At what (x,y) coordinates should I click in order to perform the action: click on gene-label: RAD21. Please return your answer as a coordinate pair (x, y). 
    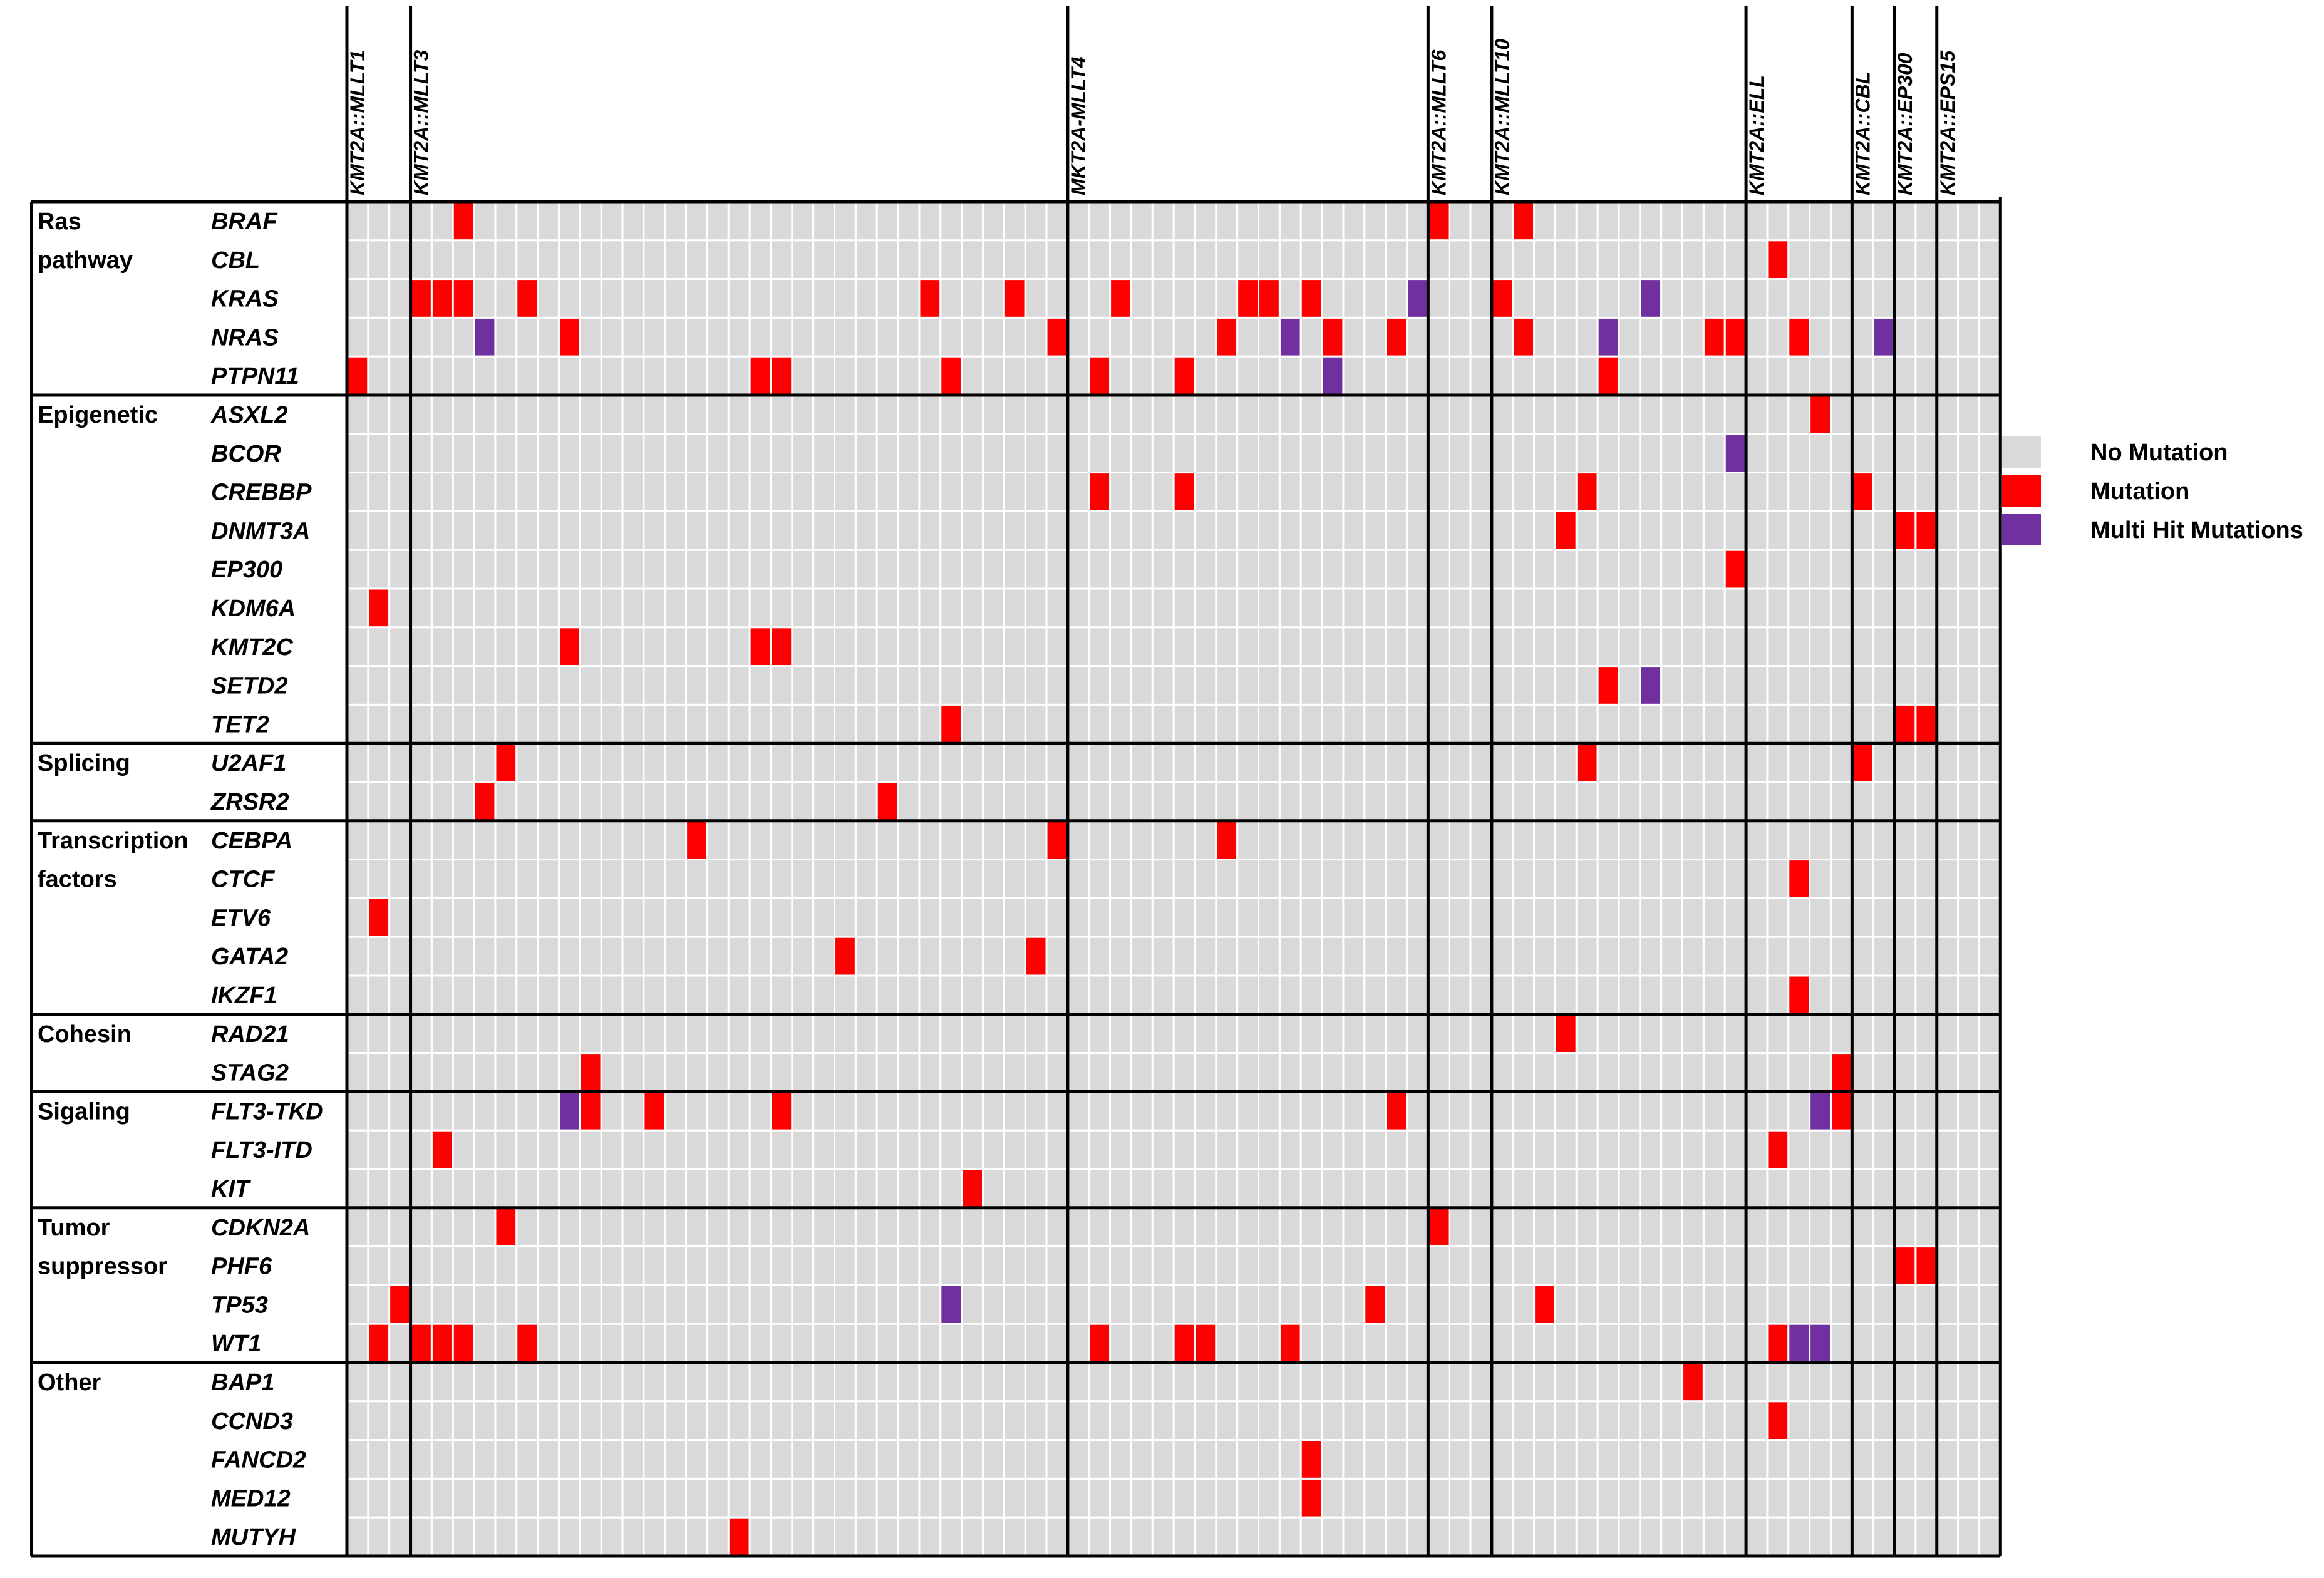
    Looking at the image, I should click on (250, 1034).